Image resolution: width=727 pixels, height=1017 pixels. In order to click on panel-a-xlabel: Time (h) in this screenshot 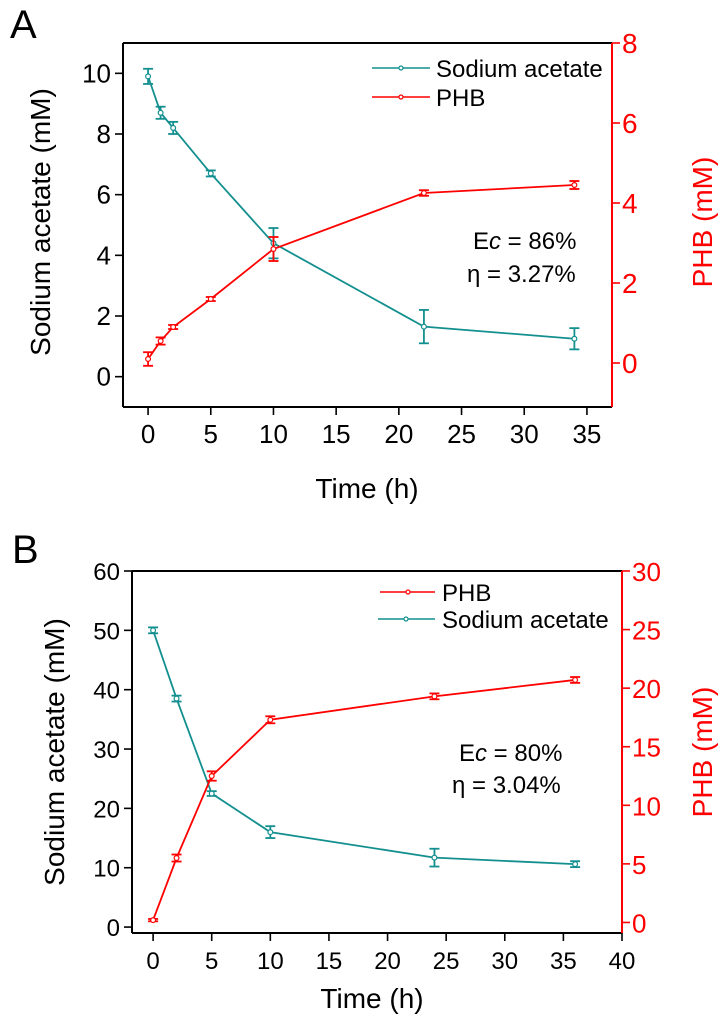, I will do `click(366, 488)`.